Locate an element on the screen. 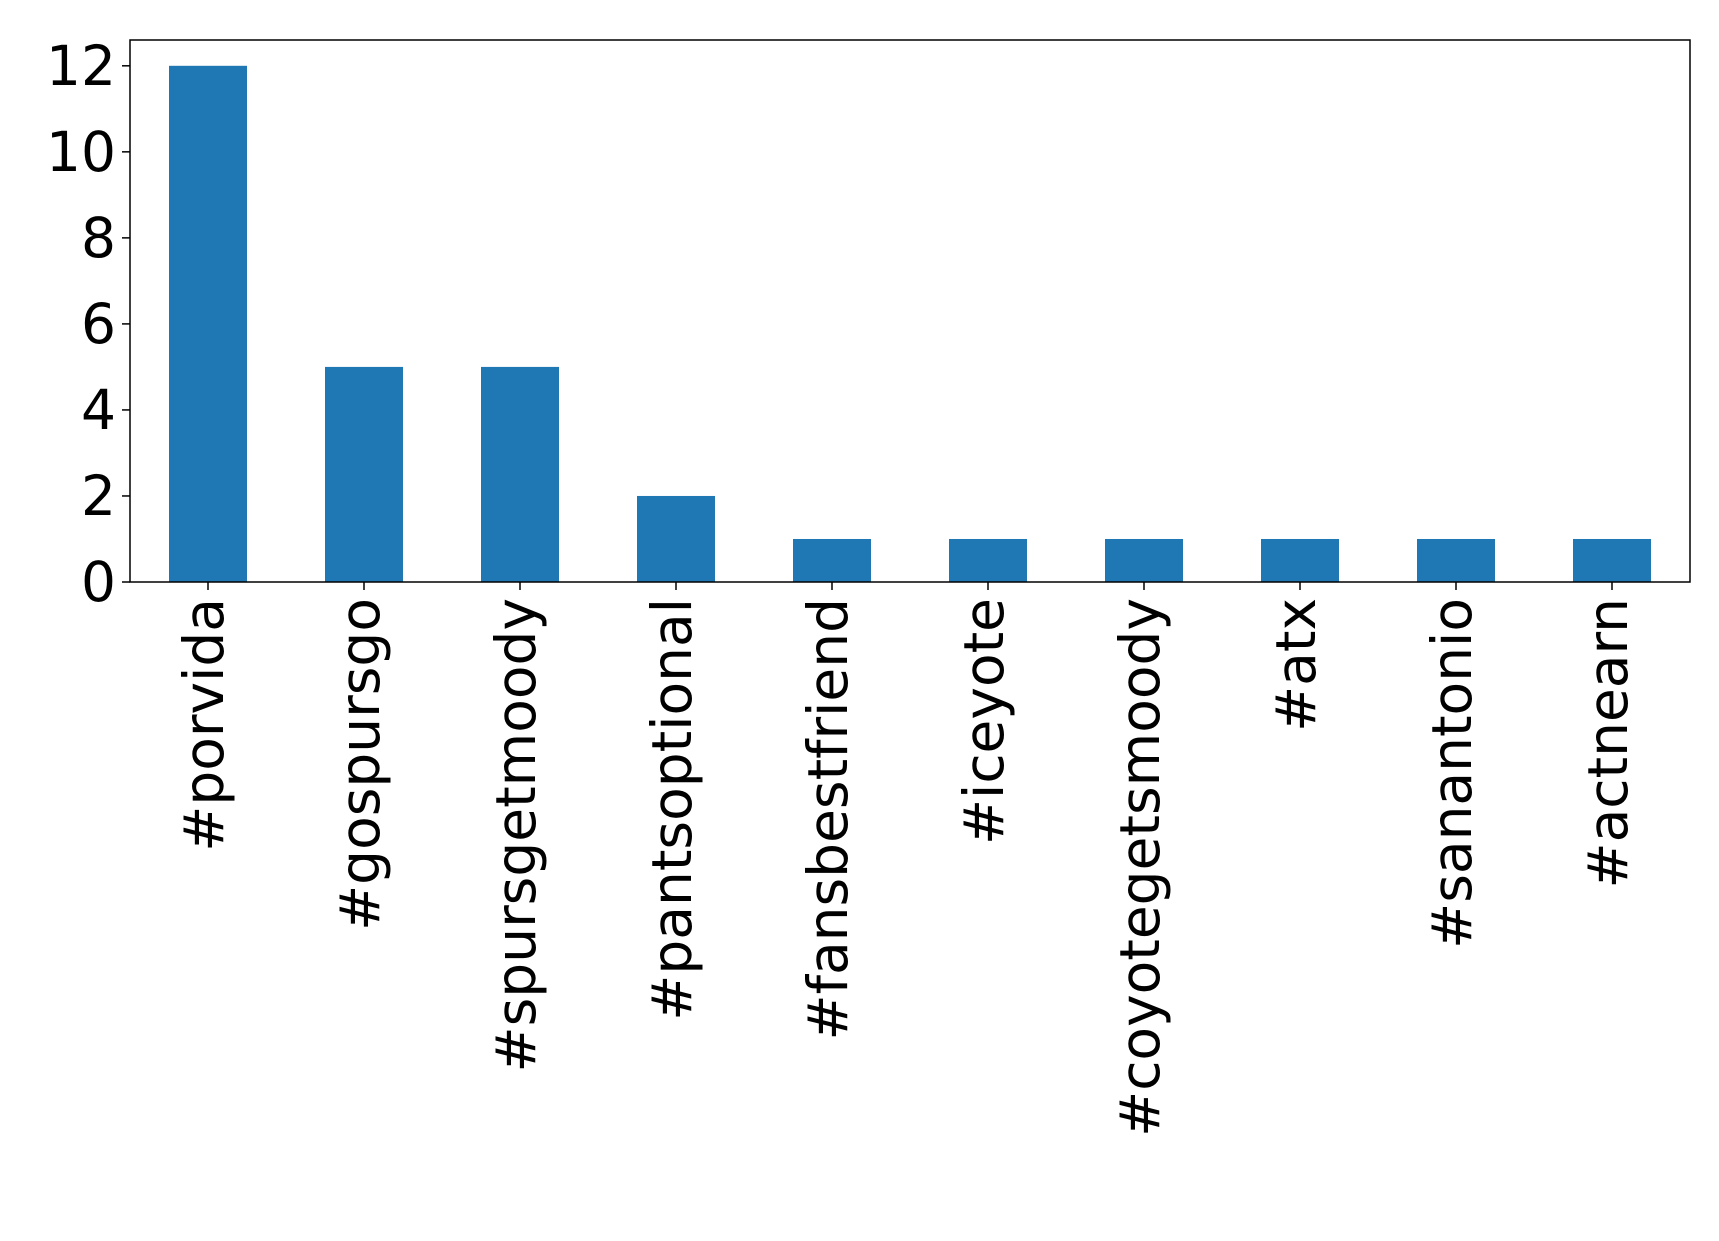 The image size is (1719, 1241). y-axis-ticks: 0 2 4 6 8 10 12 is located at coordinates (88, 324).